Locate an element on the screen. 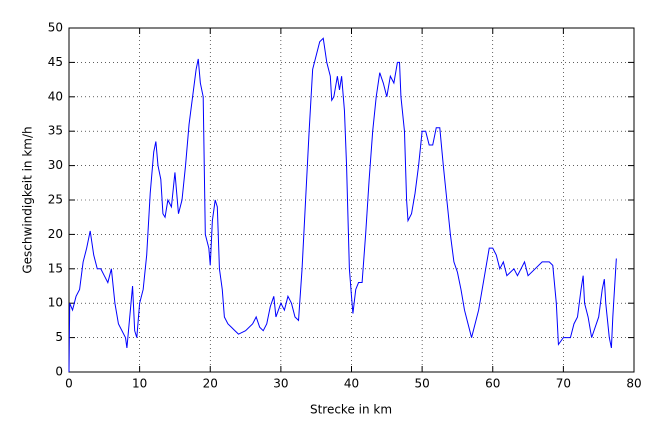  y-tick-label: 25 is located at coordinates (55, 200).